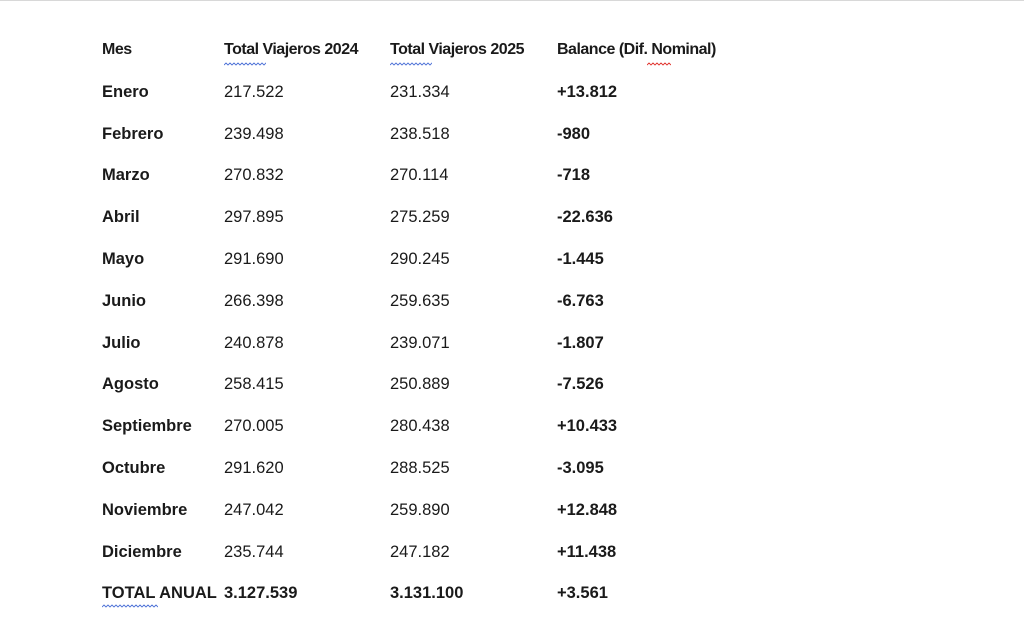  I want to click on travelers-2025-cell: 259.635, so click(420, 300).